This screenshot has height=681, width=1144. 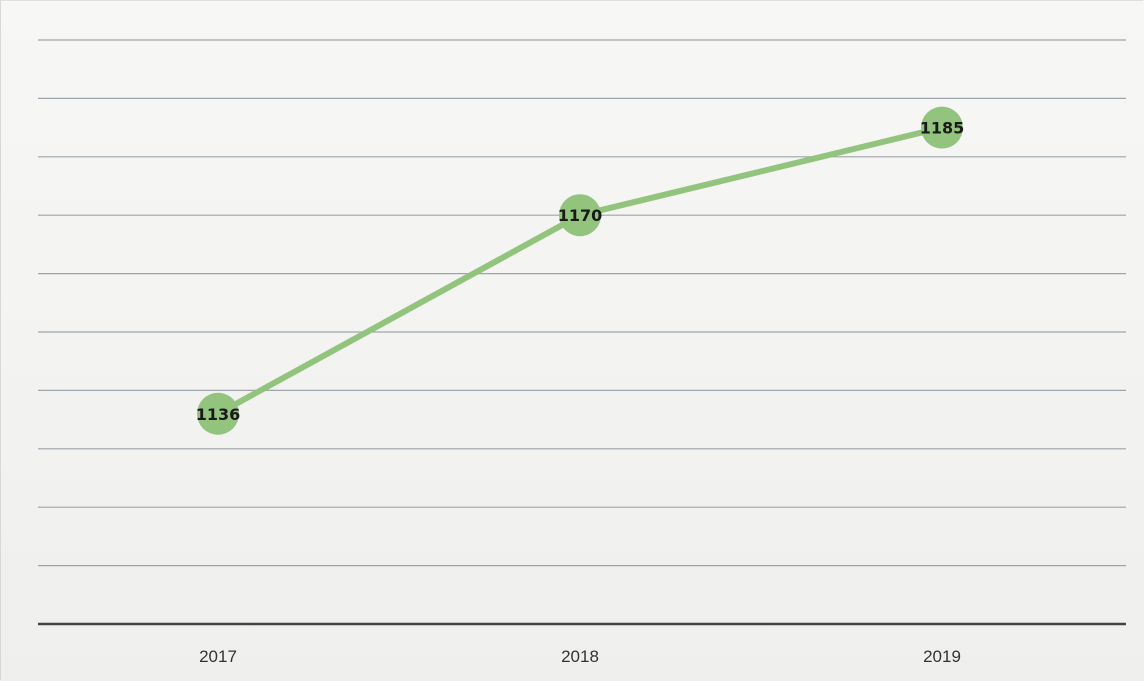 I want to click on x-tick-labels: 2017 2018 2019, so click(x=580, y=656).